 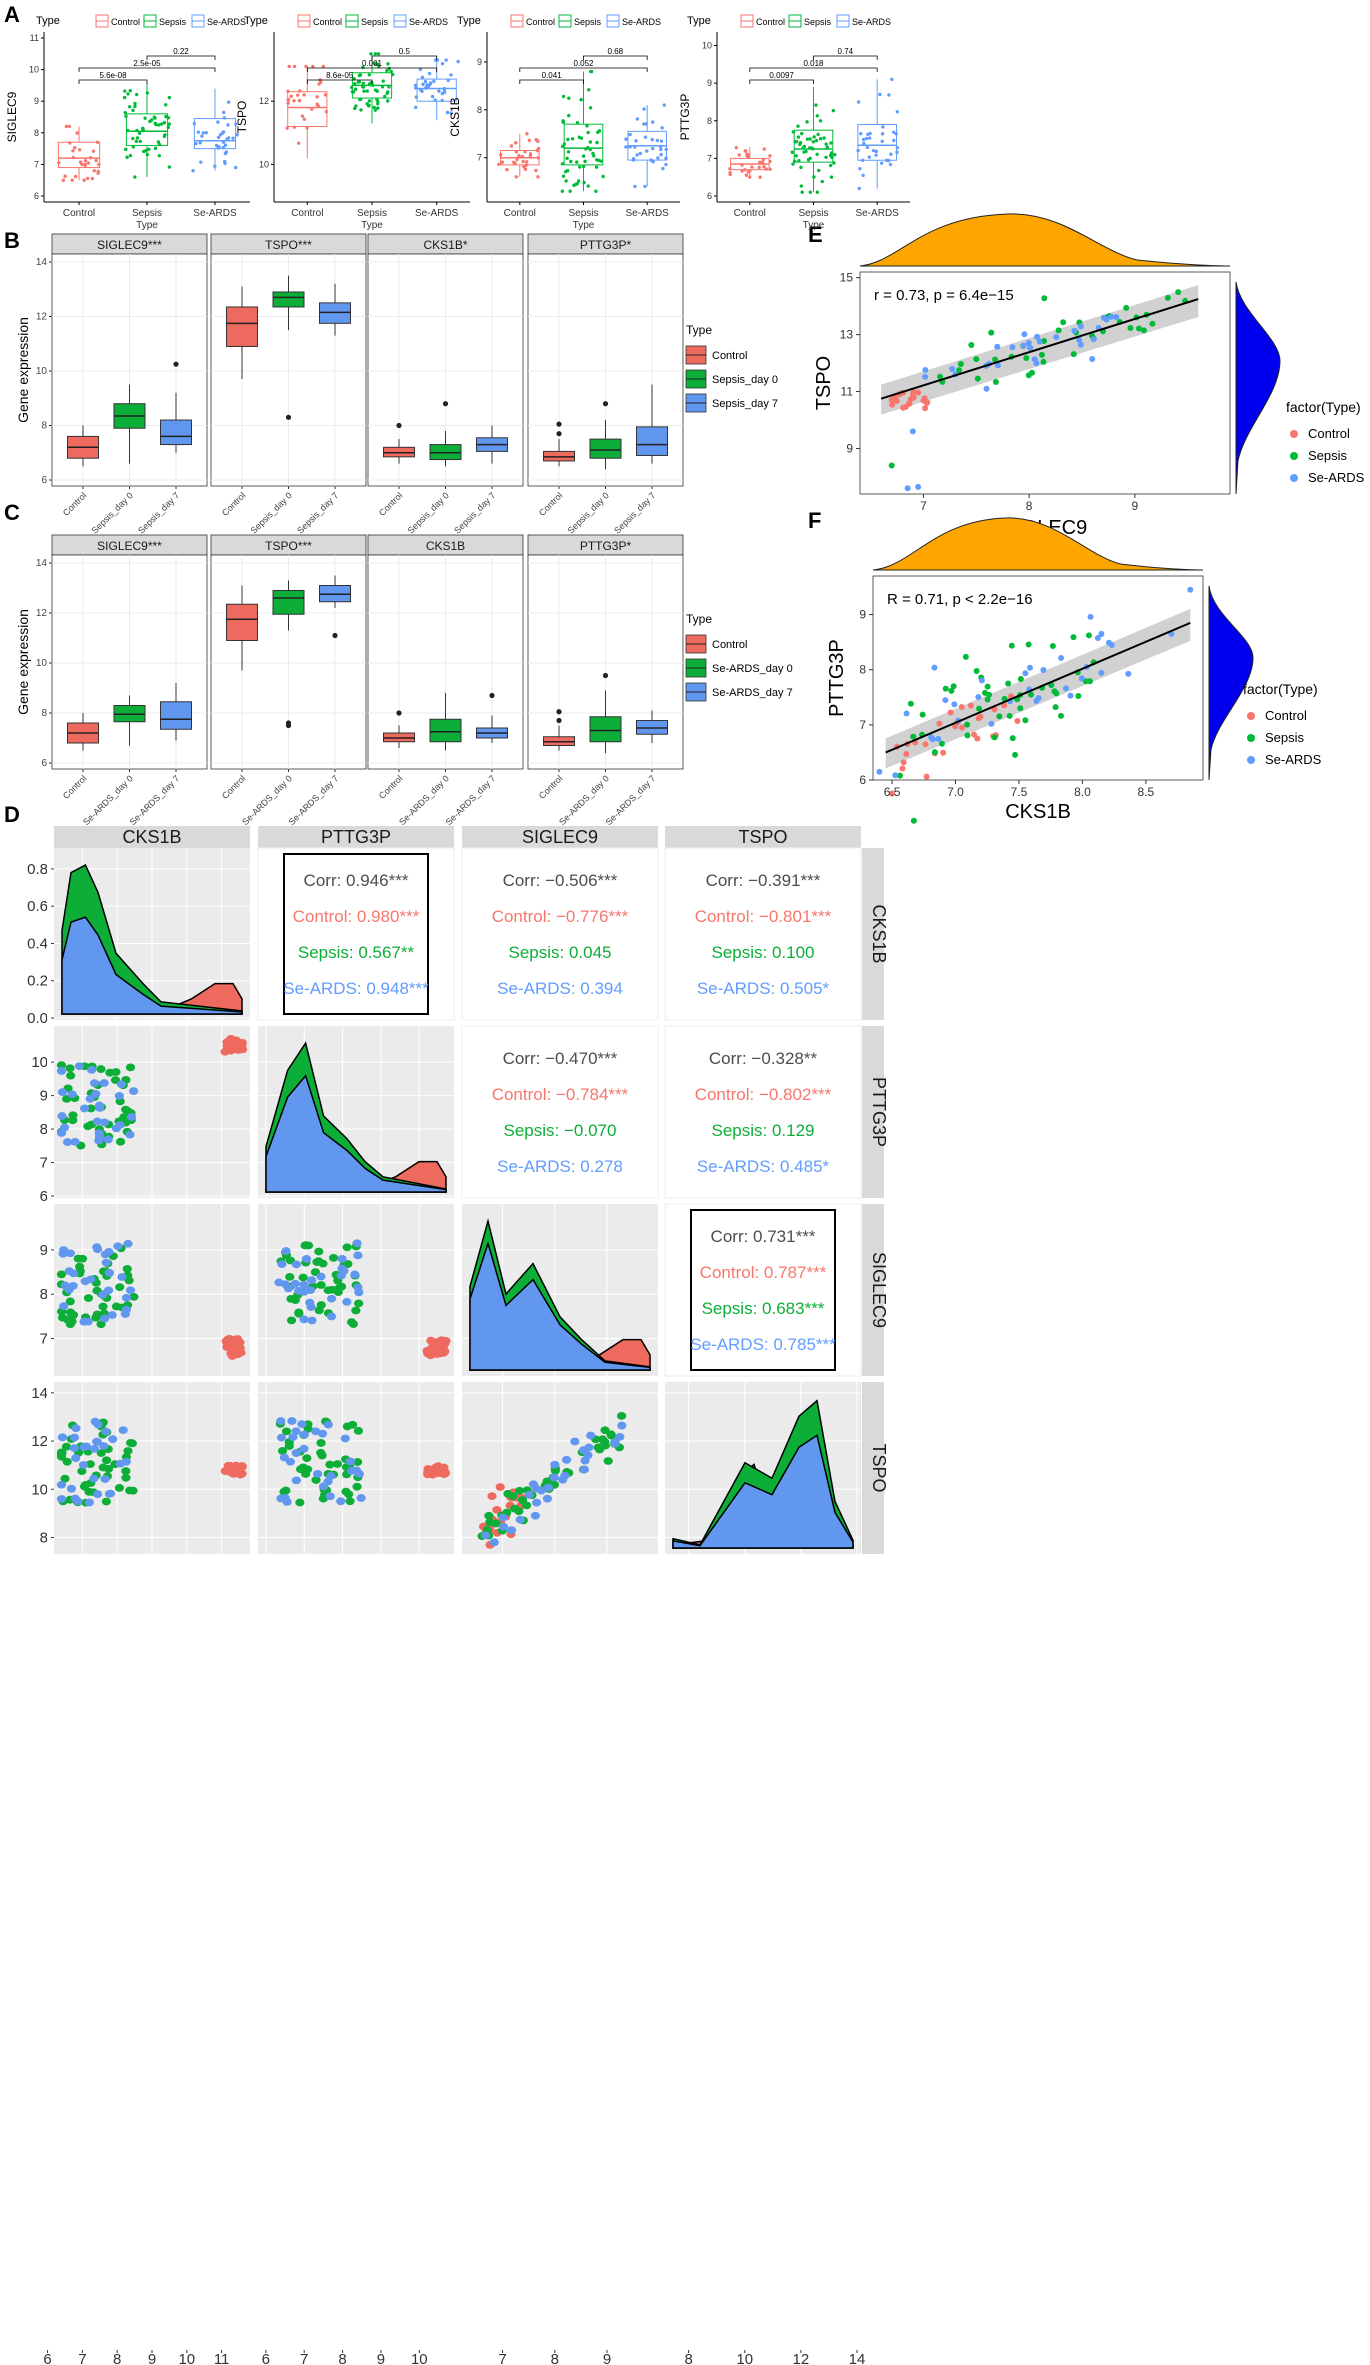 I want to click on pvalue-label: 0.68, so click(x=616, y=51).